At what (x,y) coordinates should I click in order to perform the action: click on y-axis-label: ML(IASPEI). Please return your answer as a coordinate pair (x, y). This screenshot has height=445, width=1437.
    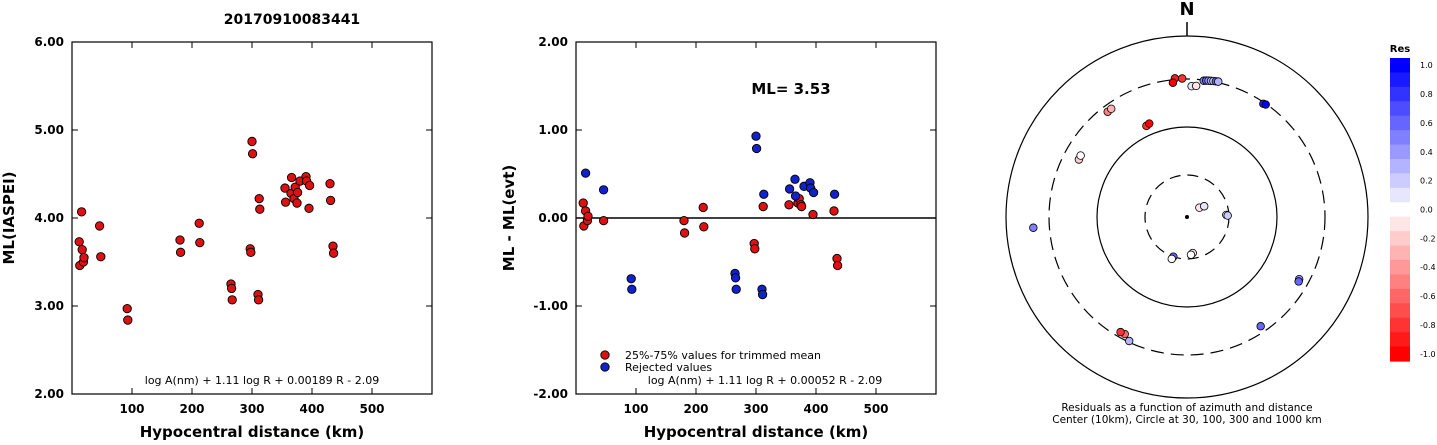
    Looking at the image, I should click on (9, 217).